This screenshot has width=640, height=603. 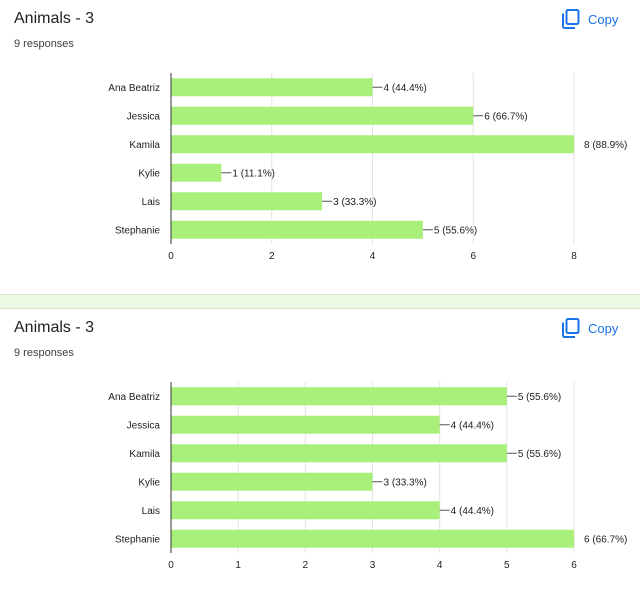 What do you see at coordinates (605, 145) in the screenshot?
I see `value-label: 8 (88.9%)` at bounding box center [605, 145].